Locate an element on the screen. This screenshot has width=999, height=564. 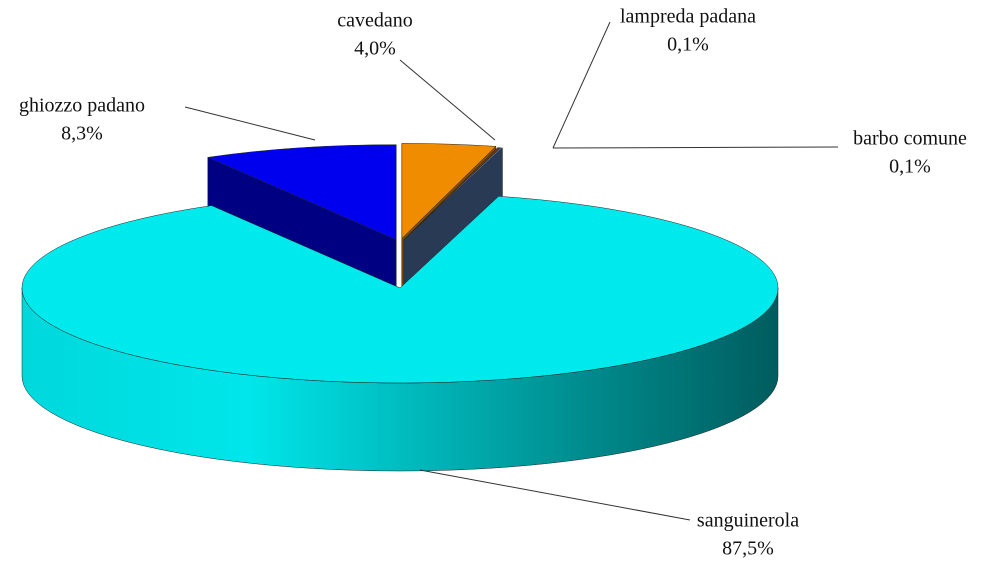
value-label: 8,3% is located at coordinates (82, 134).